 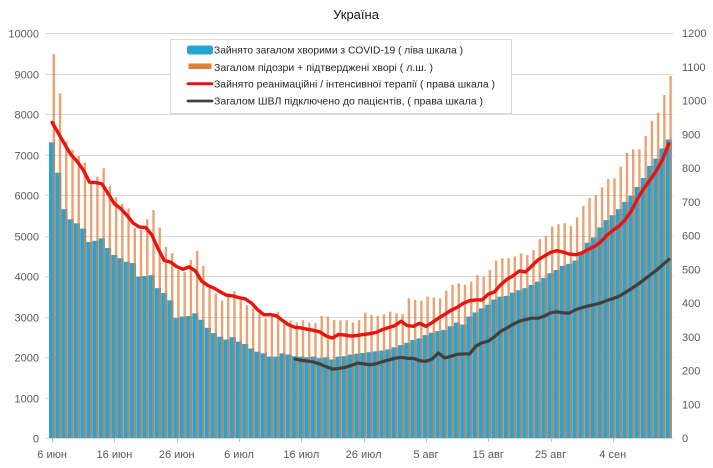 What do you see at coordinates (694, 102) in the screenshot?
I see `y-right-tick-label: 1000` at bounding box center [694, 102].